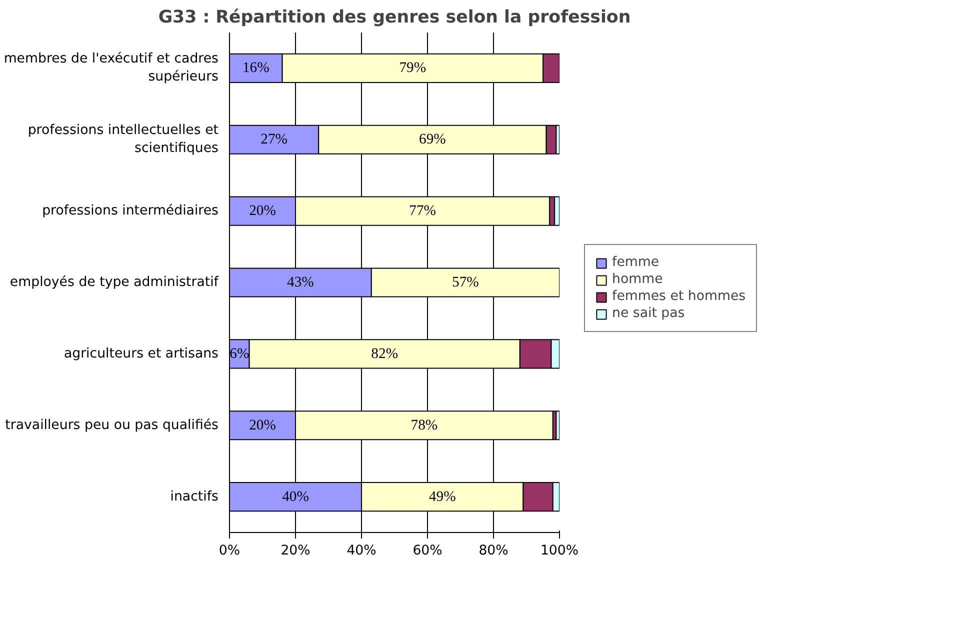 The image size is (964, 636). Describe the element at coordinates (123, 139) in the screenshot. I see `y-tick-label: professions intellectuelles et scientifiques` at that location.